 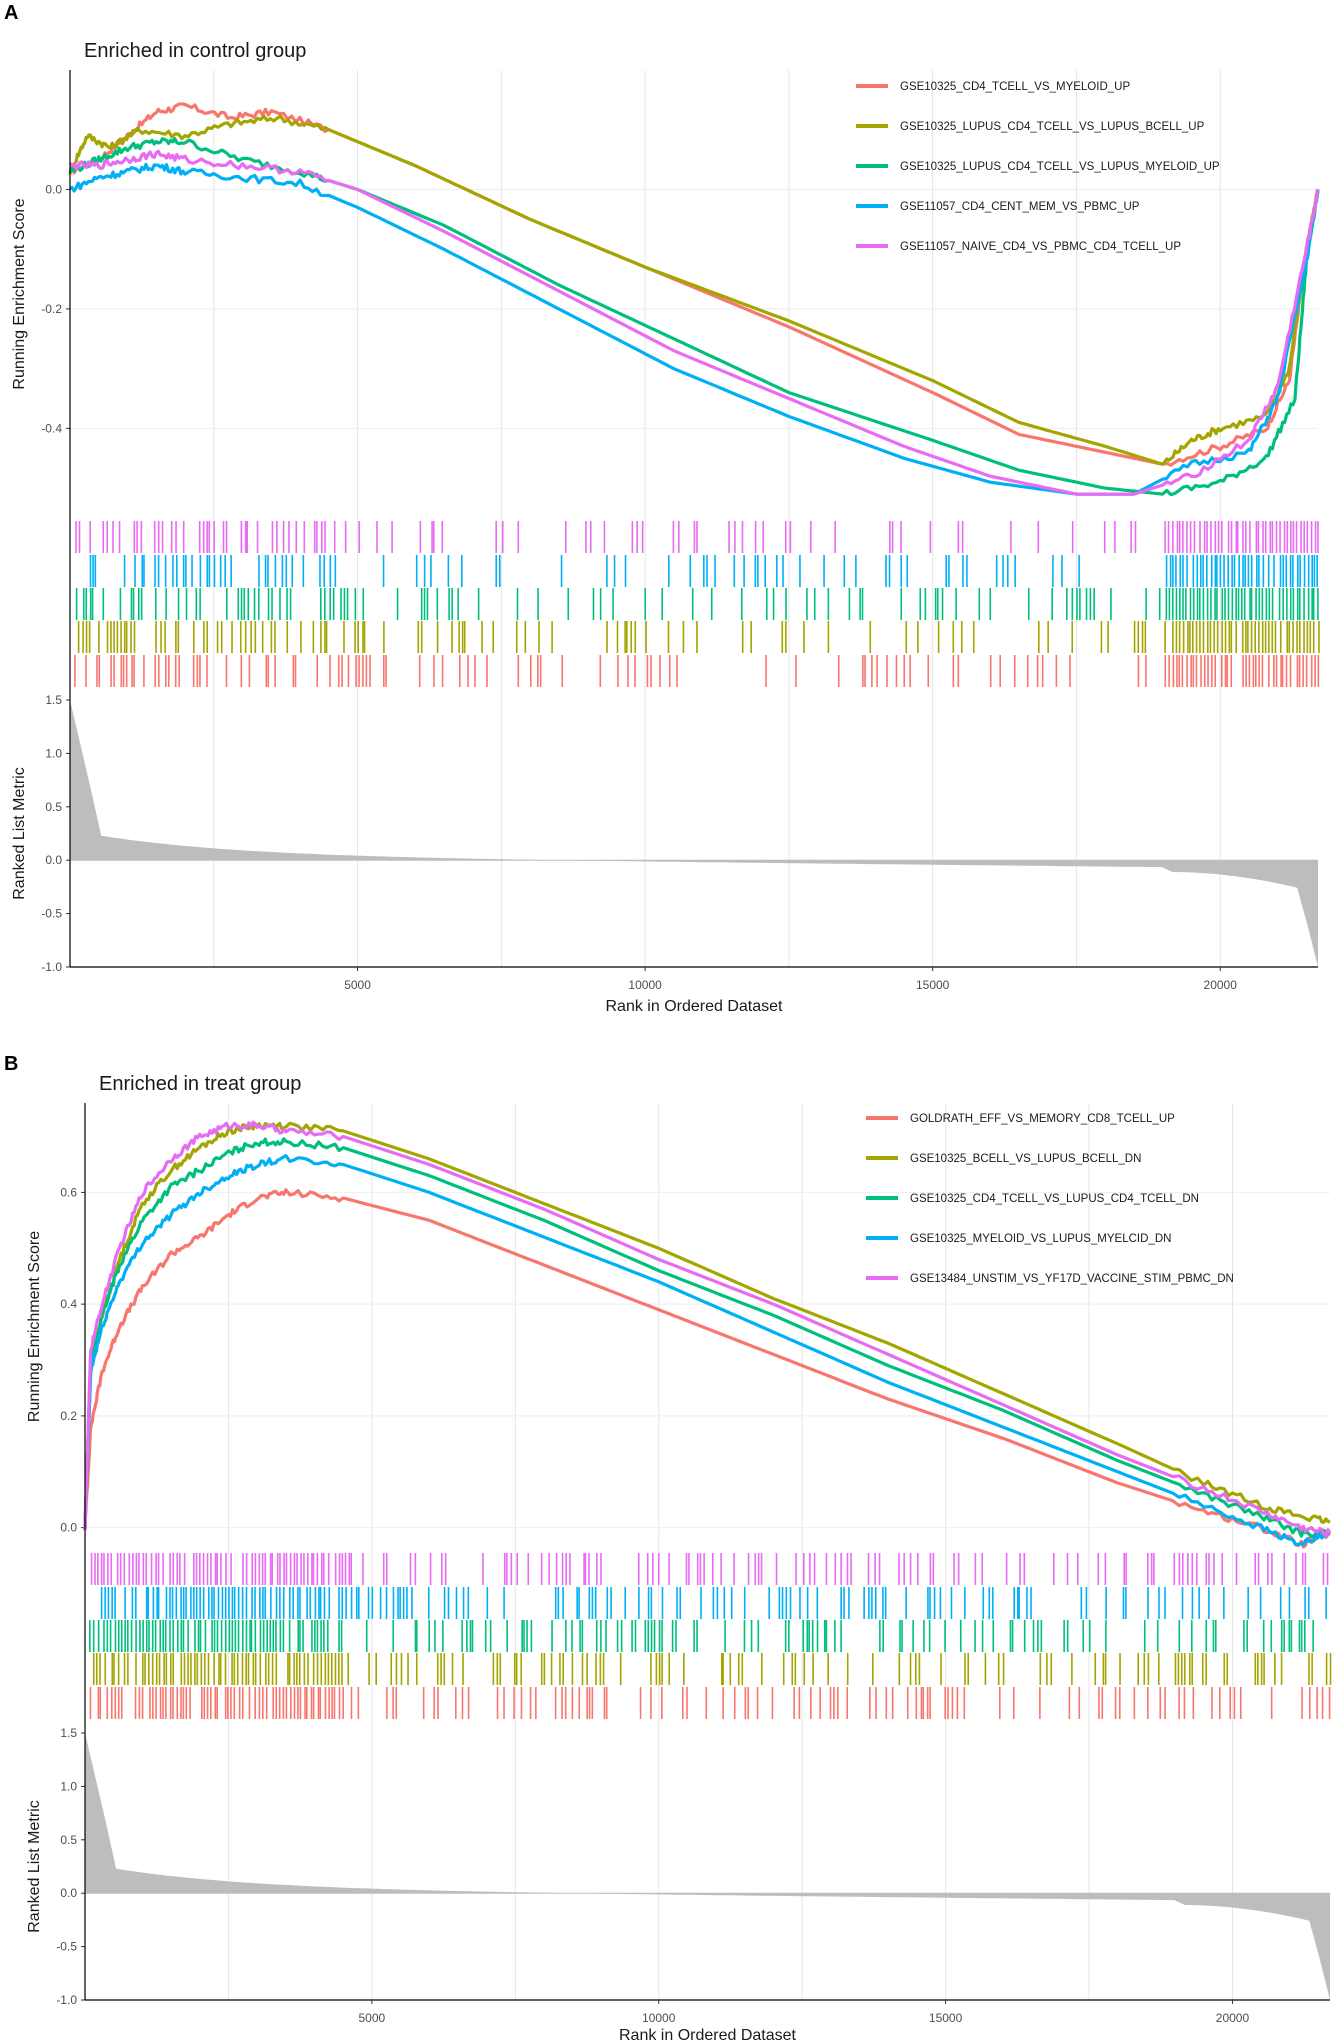 I want to click on y-tick-label: -0.4, so click(x=51, y=428).